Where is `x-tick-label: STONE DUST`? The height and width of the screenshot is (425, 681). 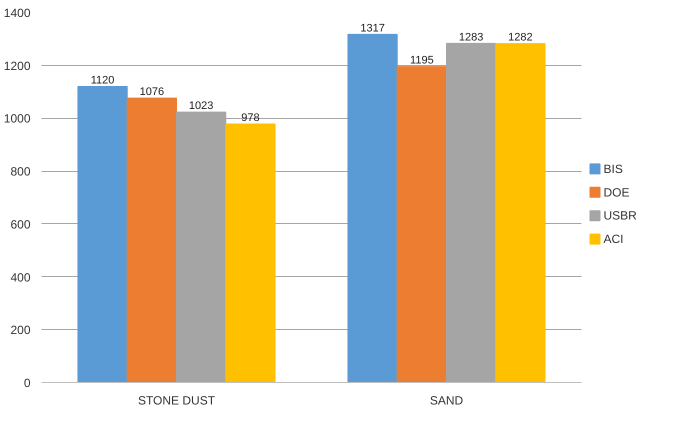 x-tick-label: STONE DUST is located at coordinates (177, 401).